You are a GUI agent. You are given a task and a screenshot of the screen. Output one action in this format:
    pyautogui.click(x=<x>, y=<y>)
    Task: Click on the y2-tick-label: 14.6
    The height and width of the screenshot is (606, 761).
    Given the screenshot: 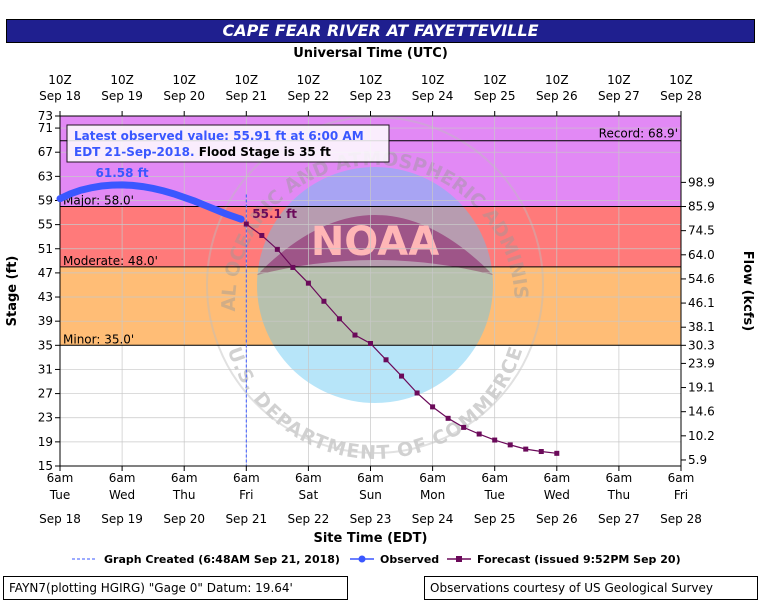 What is the action you would take?
    pyautogui.click(x=701, y=412)
    